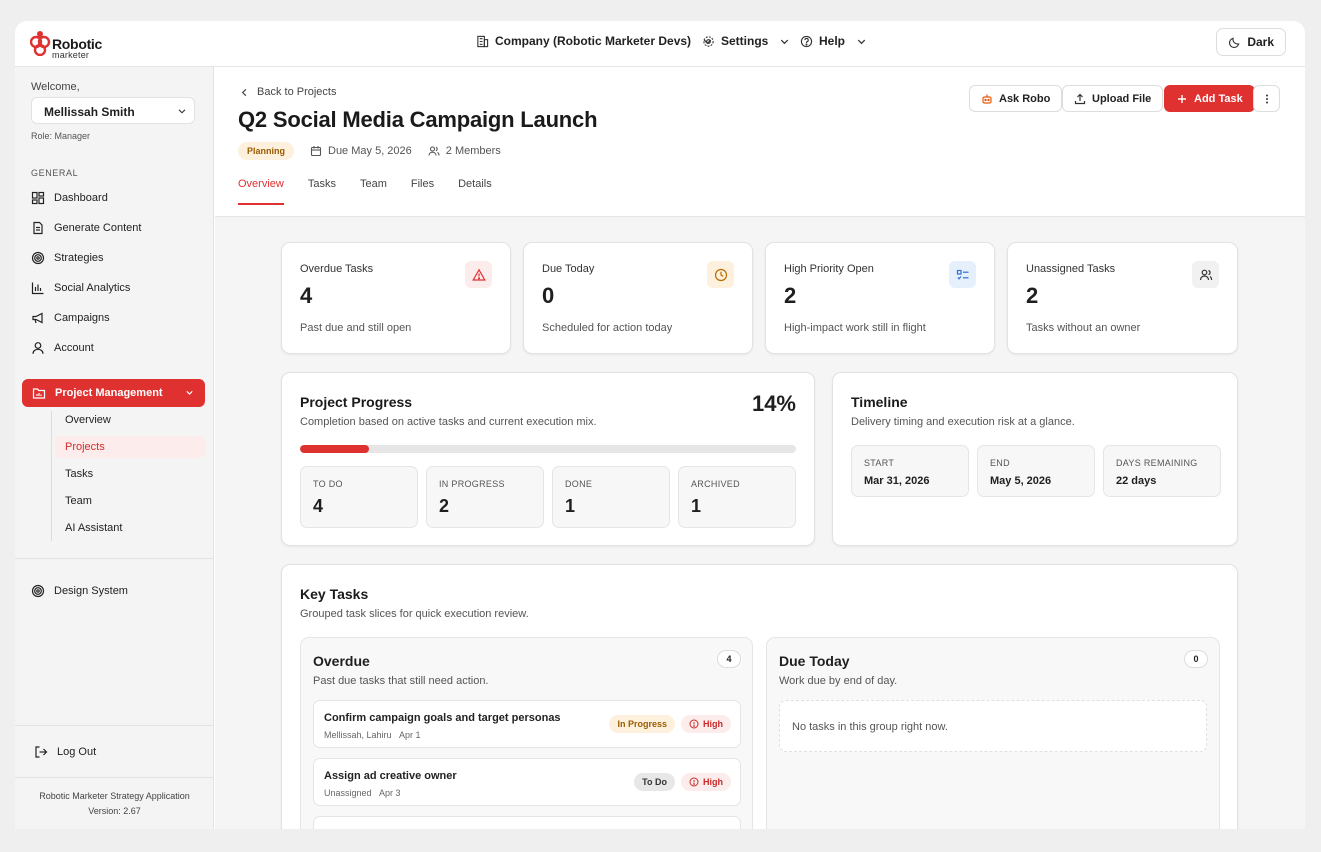 This screenshot has height=852, width=1321. Describe the element at coordinates (82, 318) in the screenshot. I see `sidebar-item-label: Campaigns` at that location.